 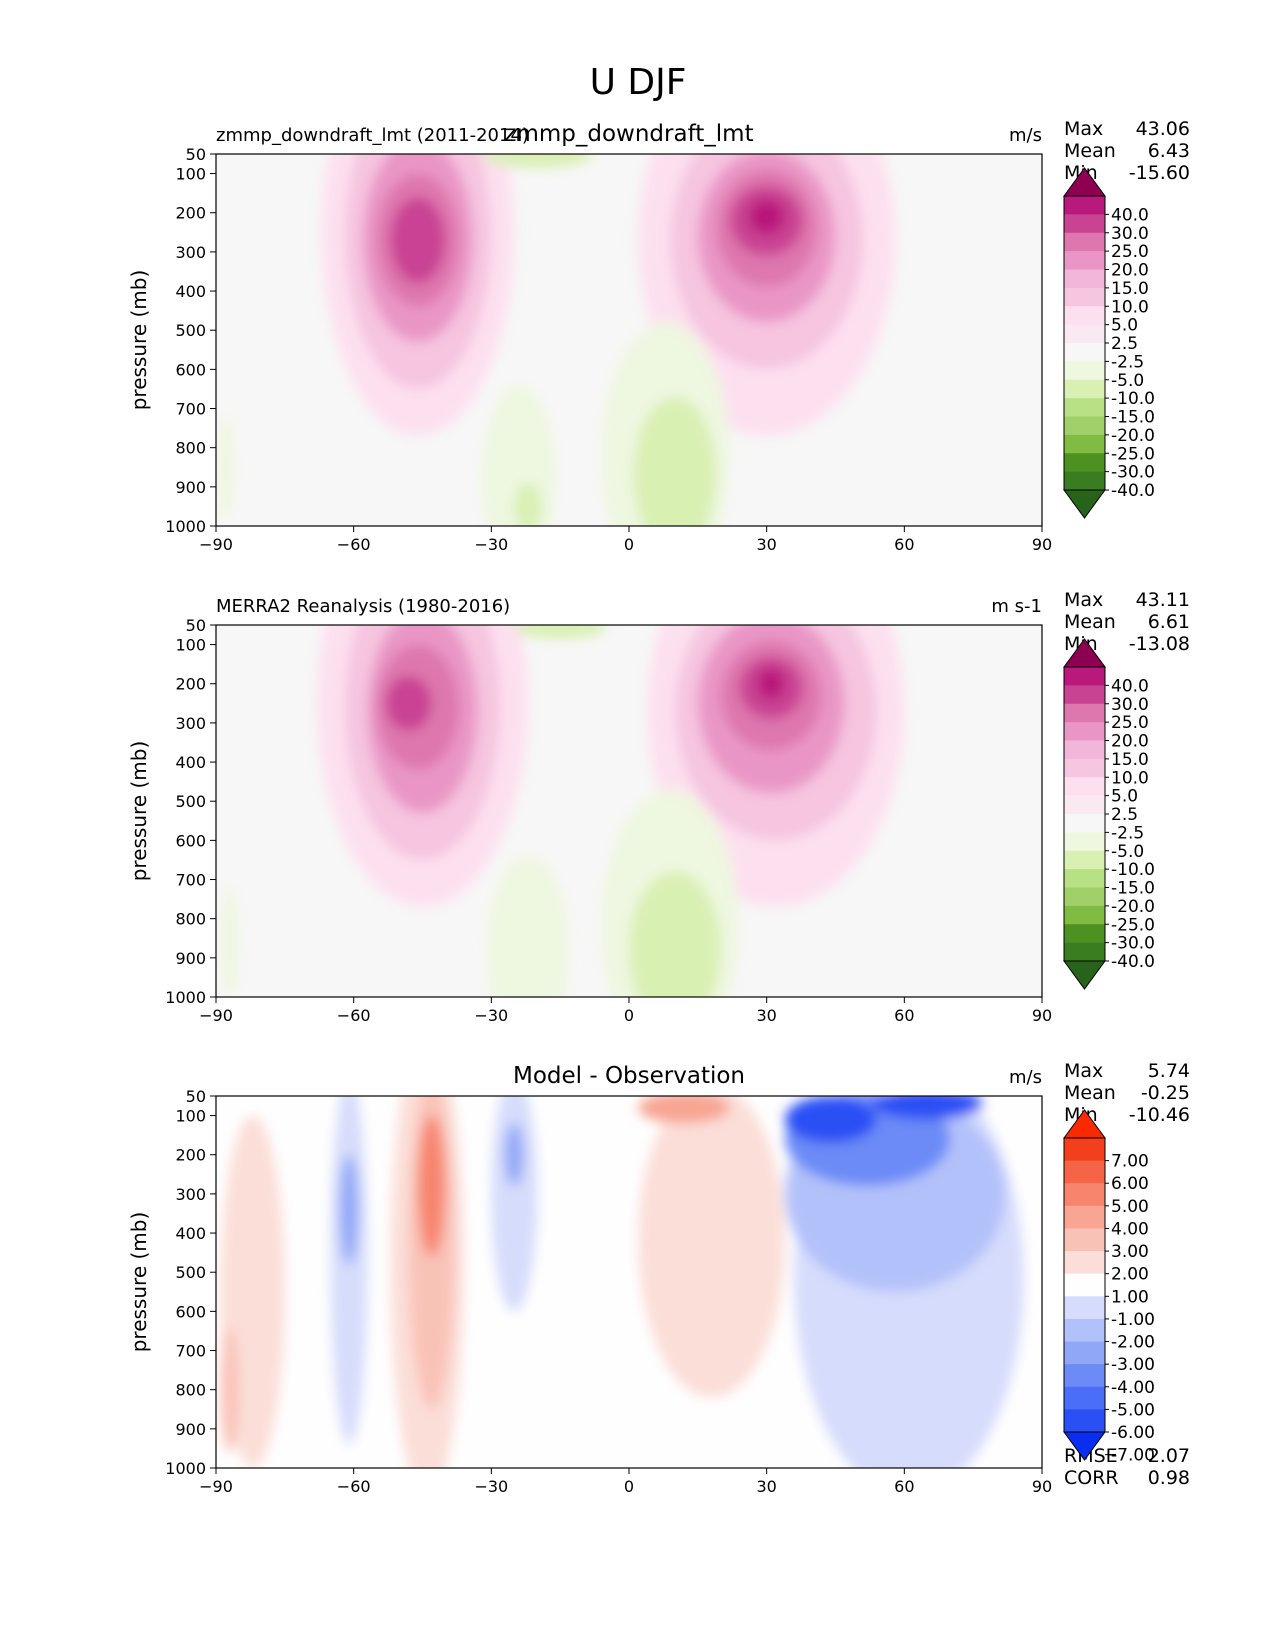 What do you see at coordinates (1124, 797) in the screenshot?
I see `colorbar-tick-label: 5.0` at bounding box center [1124, 797].